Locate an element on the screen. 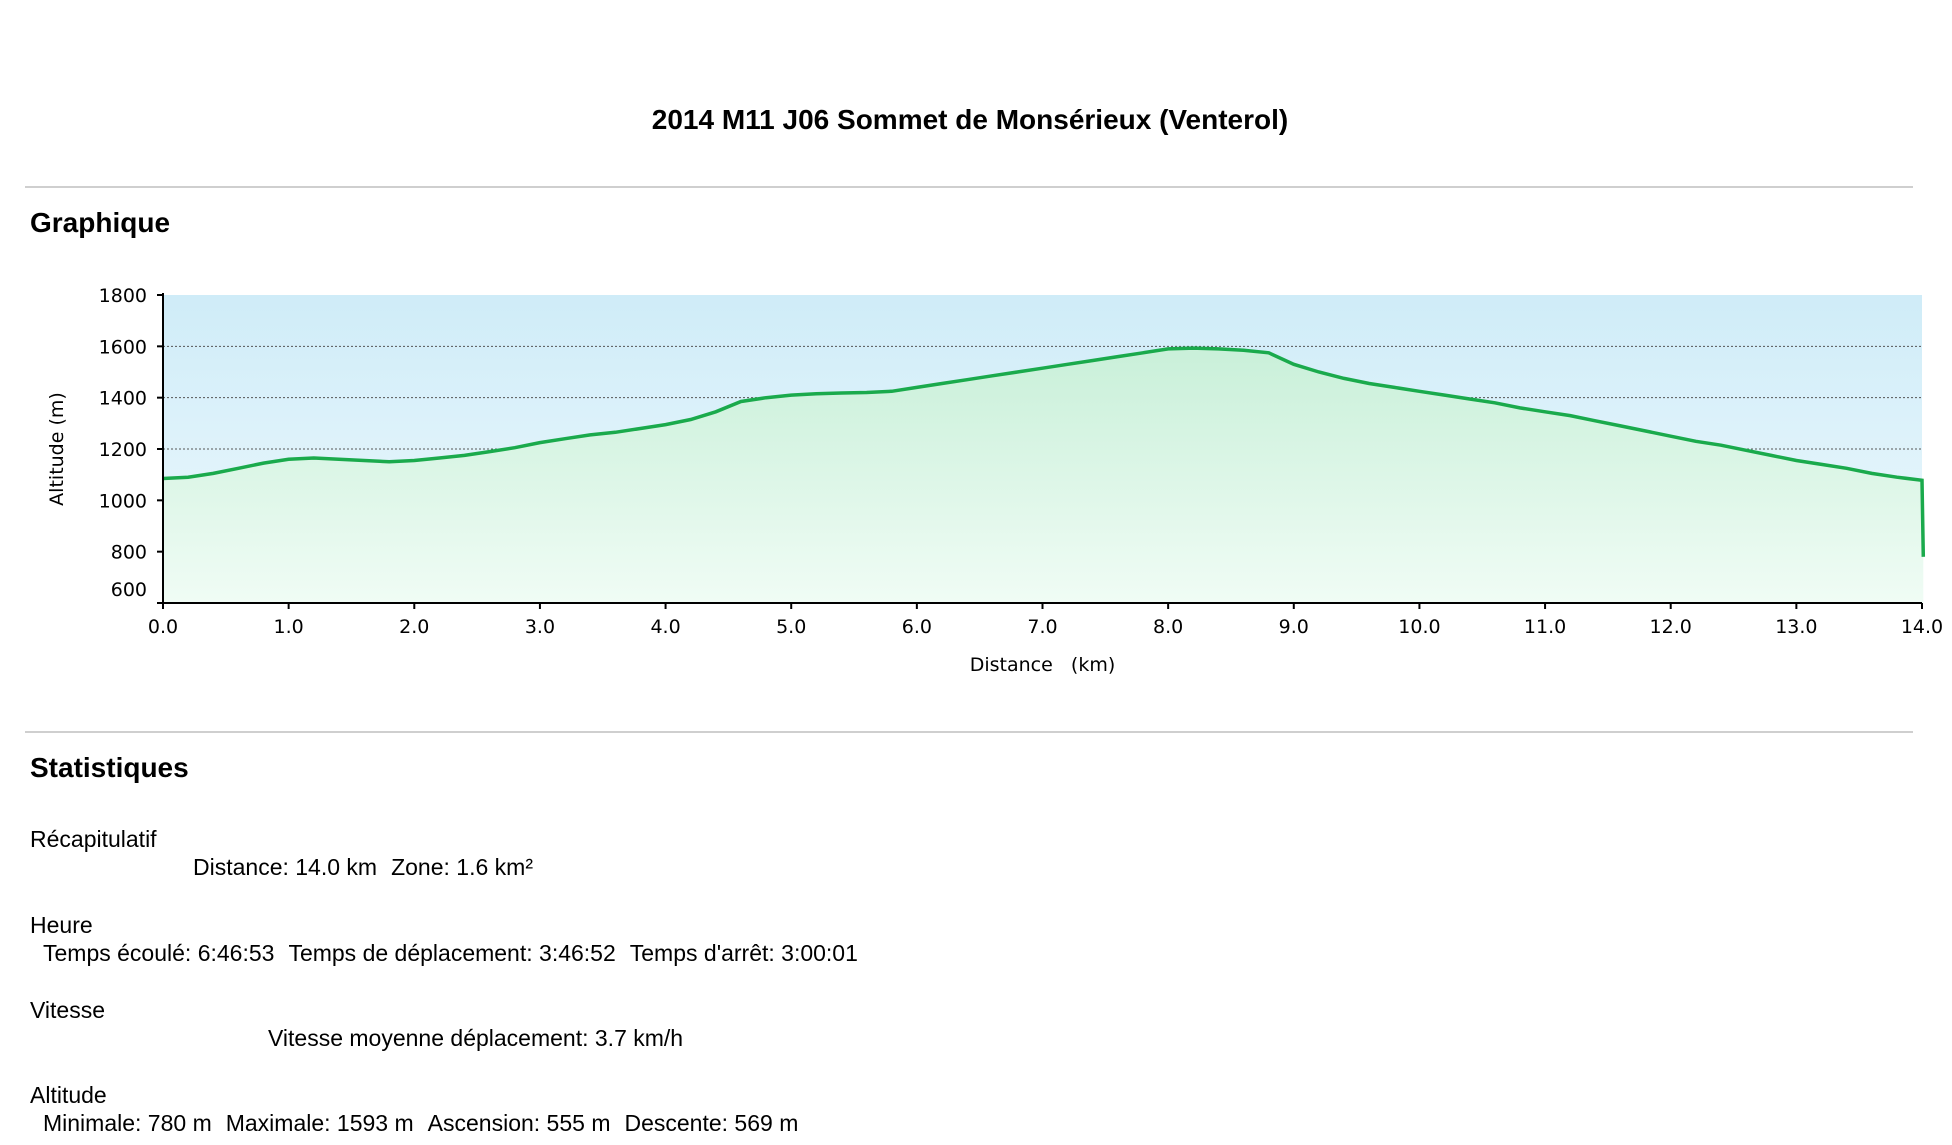 The width and height of the screenshot is (1952, 1145). y-tick-label: 1400 is located at coordinates (123, 399).